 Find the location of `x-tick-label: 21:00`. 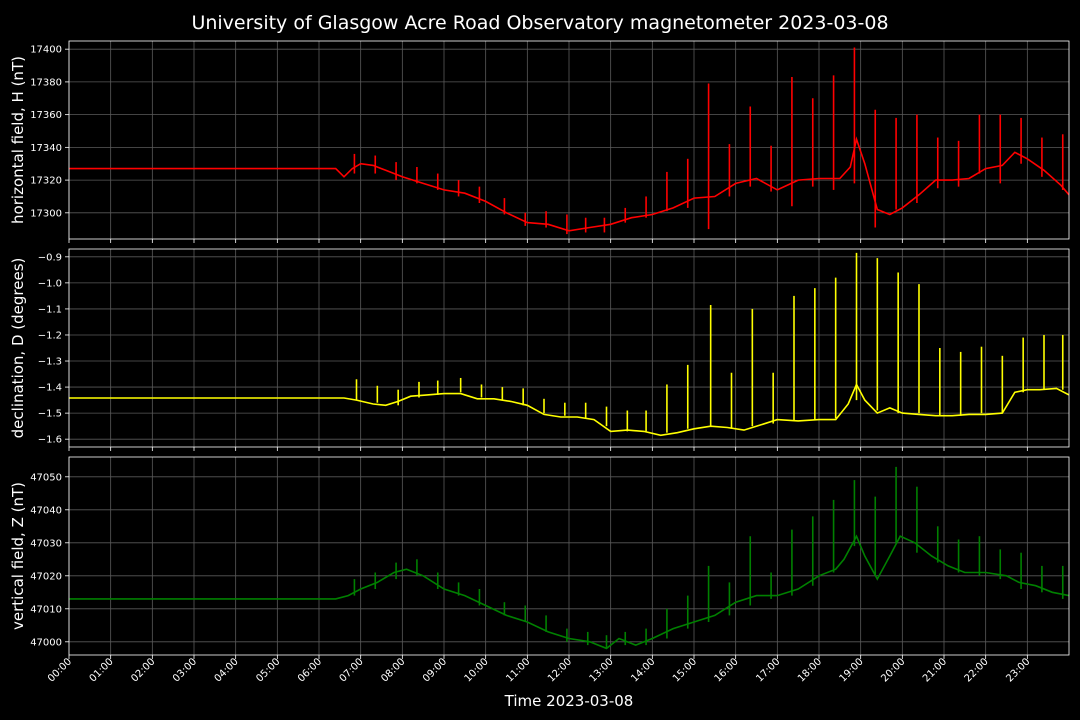

x-tick-label: 21:00 is located at coordinates (935, 670).